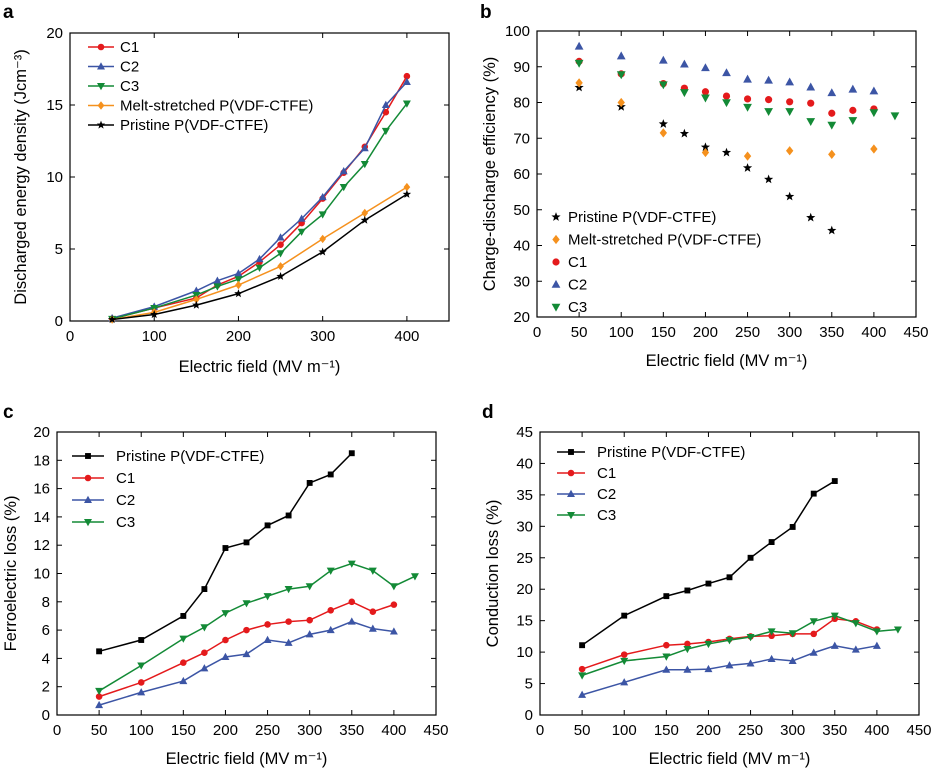 This screenshot has height=774, width=946. Describe the element at coordinates (8, 412) in the screenshot. I see `panel-letter: c` at that location.